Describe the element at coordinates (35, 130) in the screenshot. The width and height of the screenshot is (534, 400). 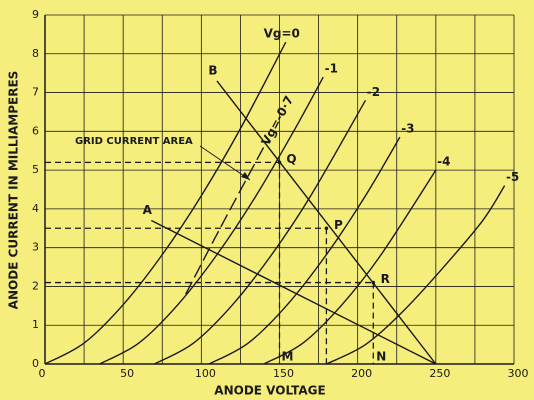
I see `y-tick-label: 6` at that location.